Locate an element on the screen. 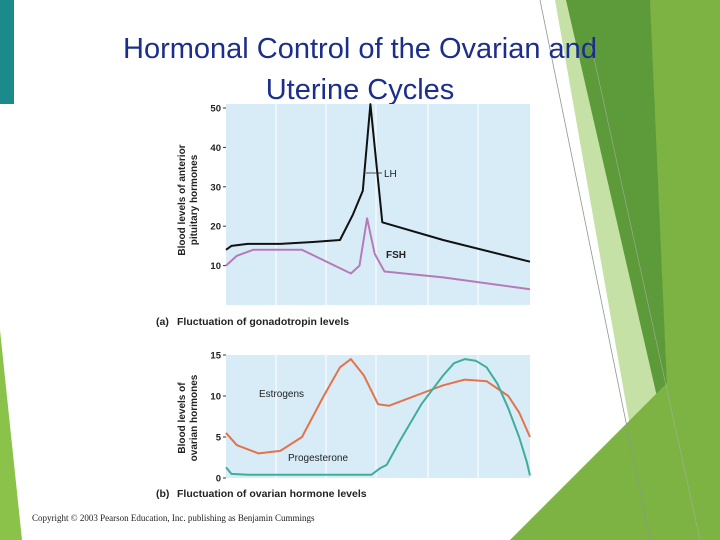 The width and height of the screenshot is (720, 540). y-tick-label-gonadotropin-1: 20 is located at coordinates (215, 227).